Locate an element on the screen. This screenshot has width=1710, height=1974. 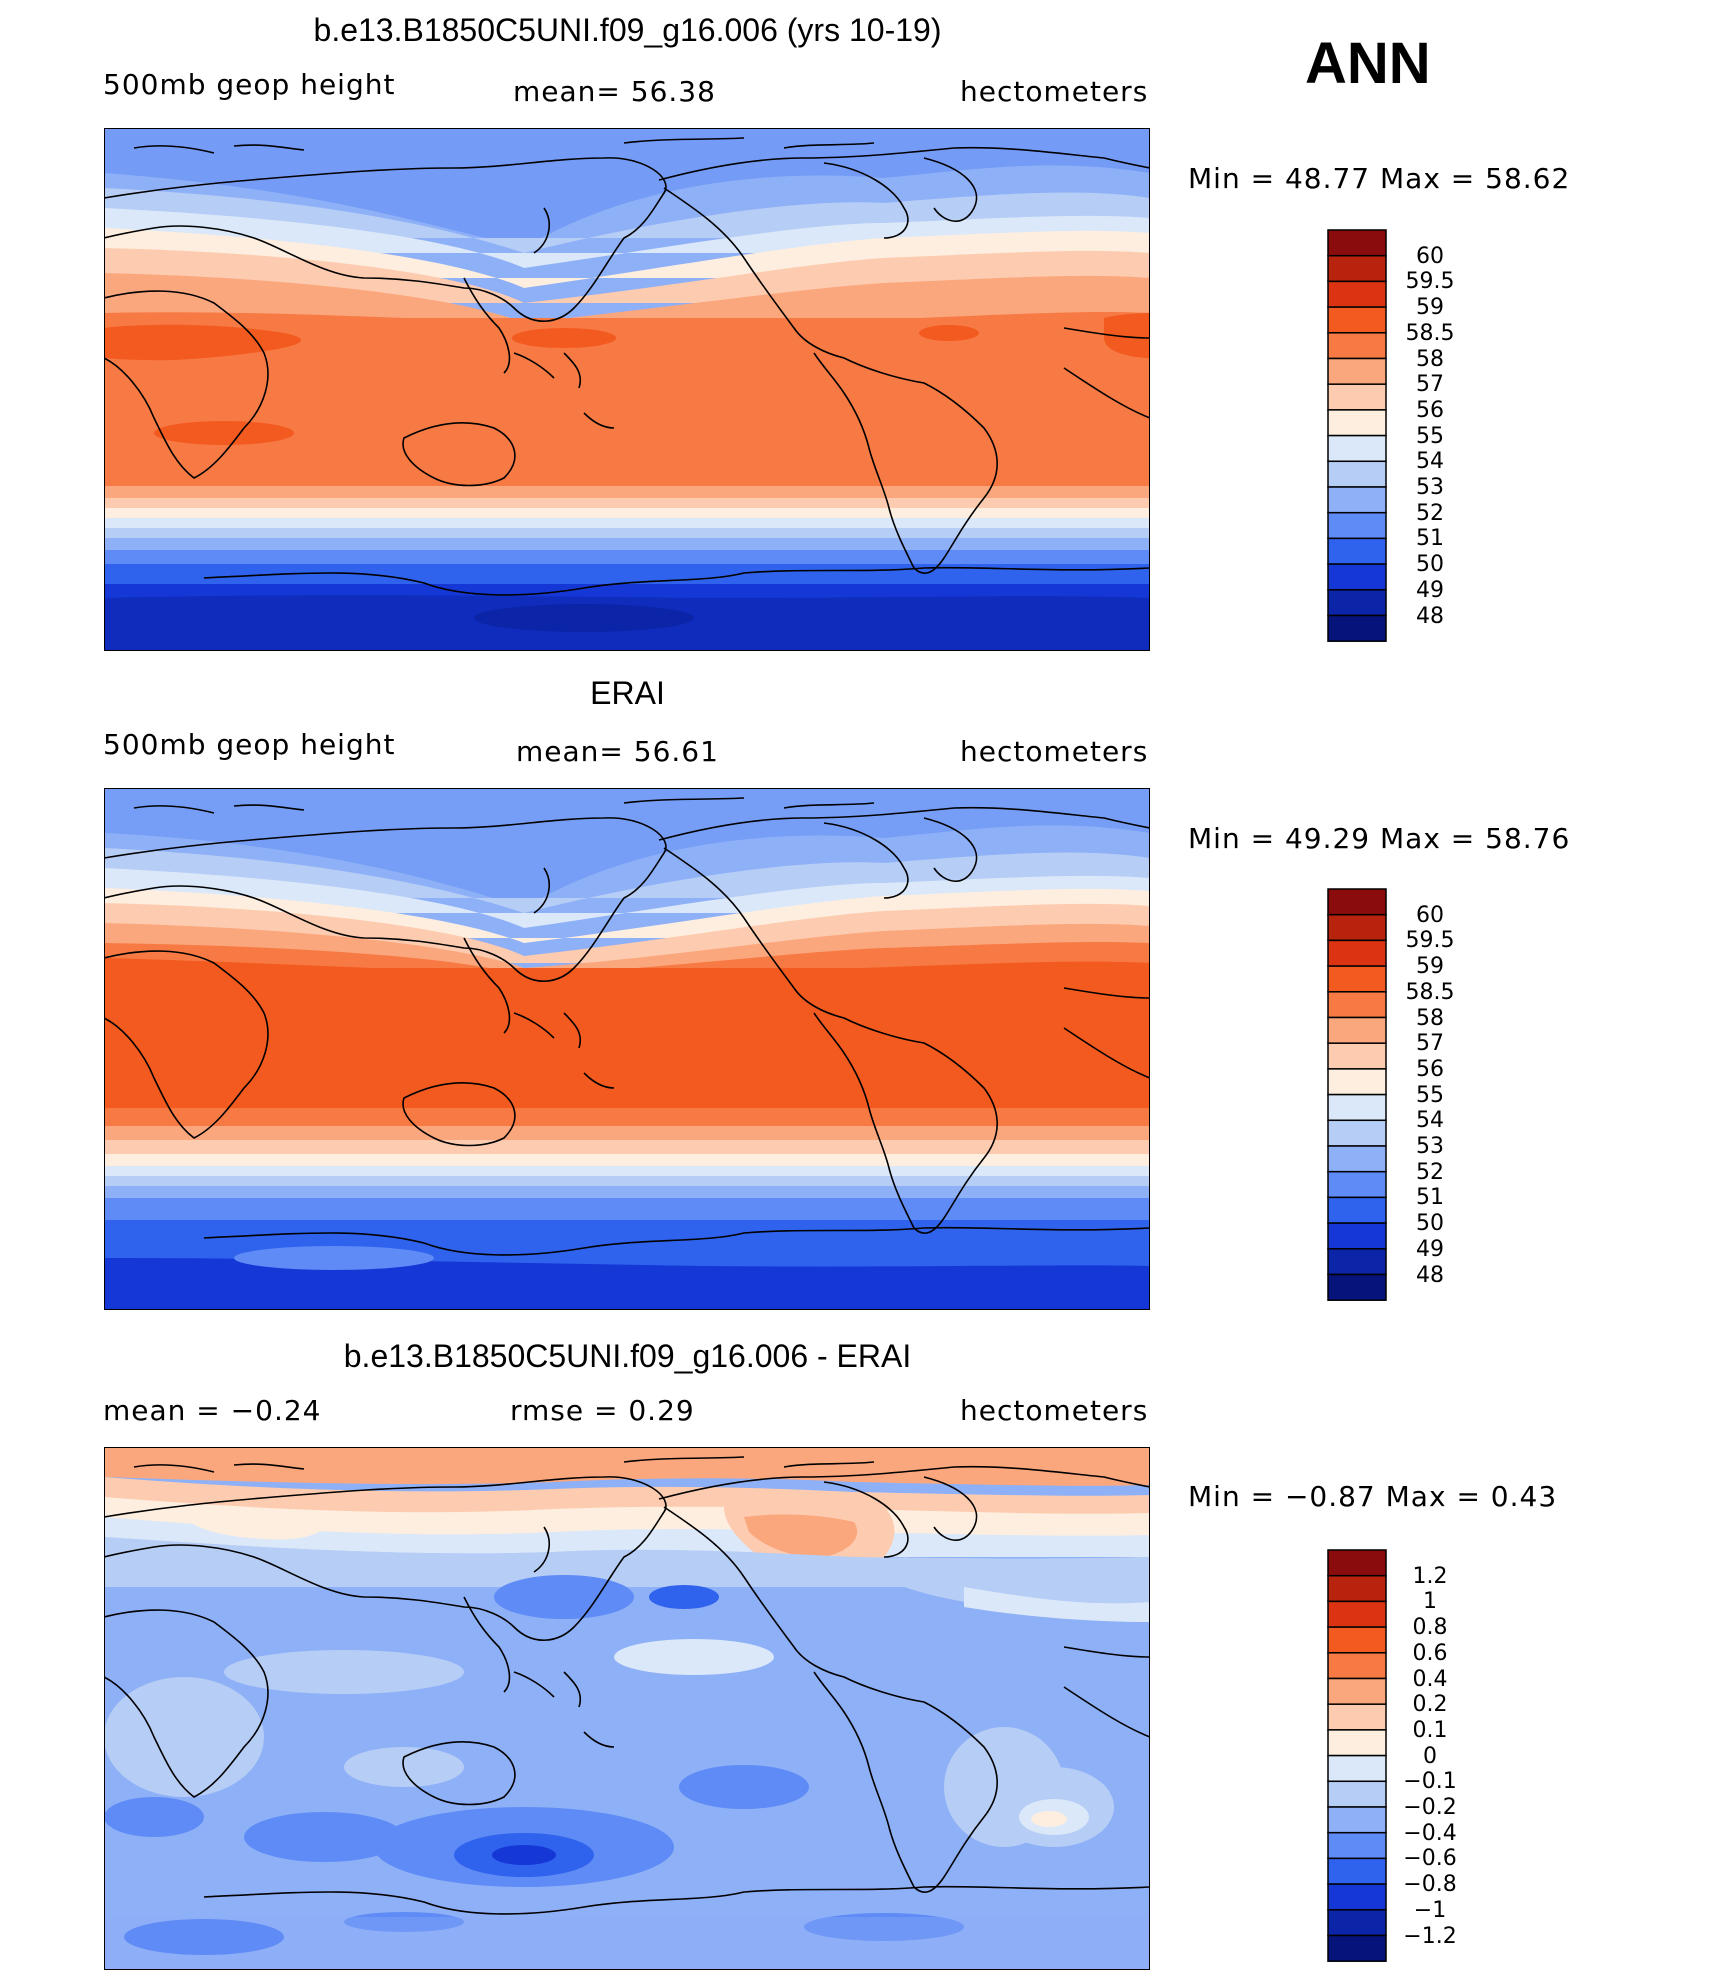
panel-3-title: b.e13.B1850C5UNI.f09_g16.006 - ERAI is located at coordinates (627, 1356).